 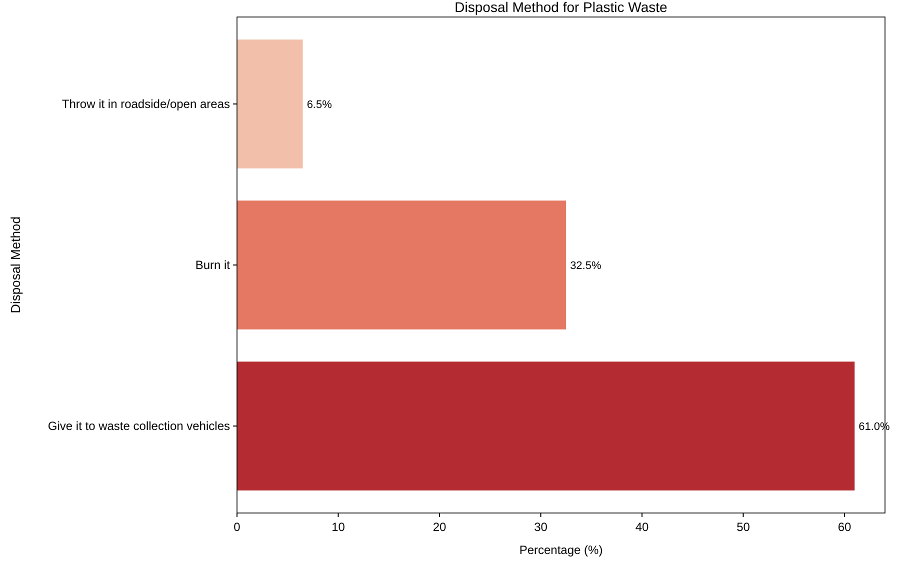 I want to click on x-tick-label: 20, so click(x=439, y=527).